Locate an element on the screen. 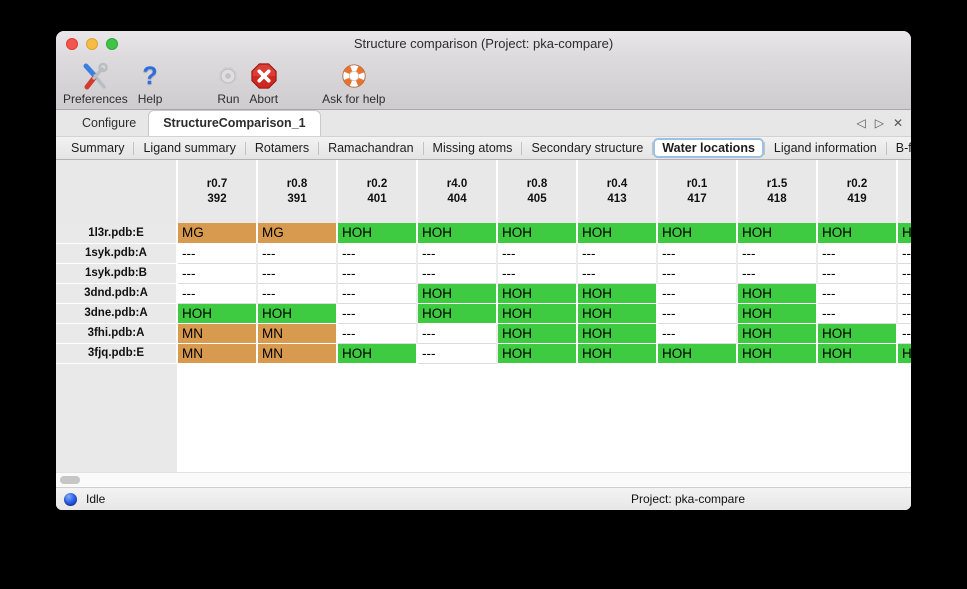  row-header: 1l3r.pdb:E is located at coordinates (117, 233).